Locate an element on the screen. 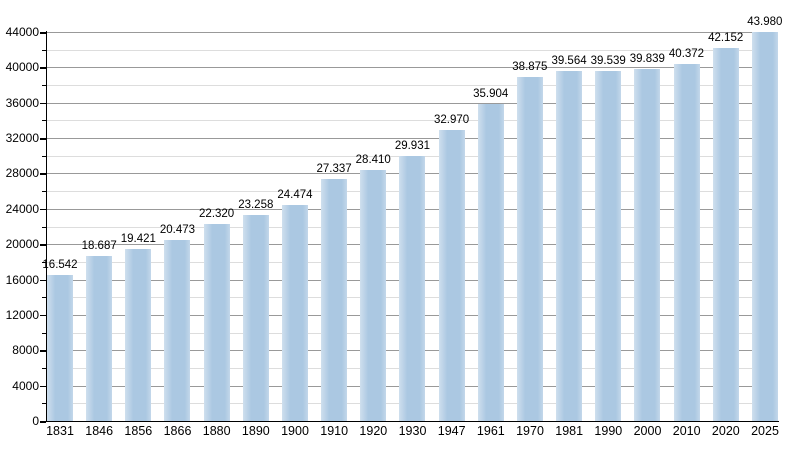  bar-value-label: 39.539 is located at coordinates (608, 61).